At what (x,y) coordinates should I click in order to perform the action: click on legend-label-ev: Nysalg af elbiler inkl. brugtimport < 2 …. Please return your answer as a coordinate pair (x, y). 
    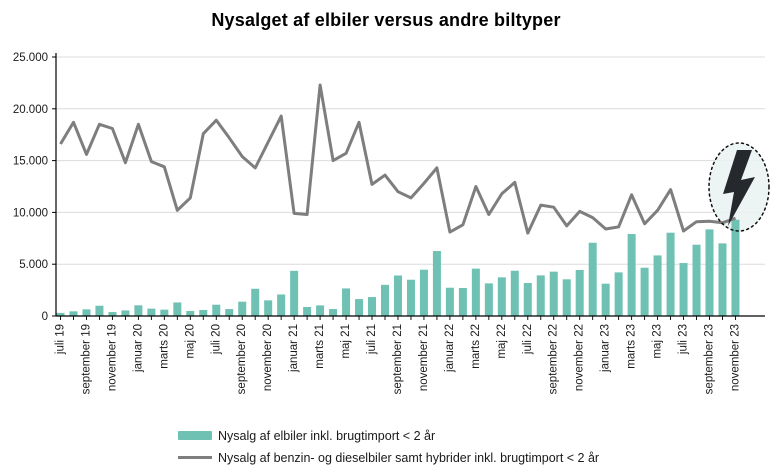
    Looking at the image, I should click on (327, 435).